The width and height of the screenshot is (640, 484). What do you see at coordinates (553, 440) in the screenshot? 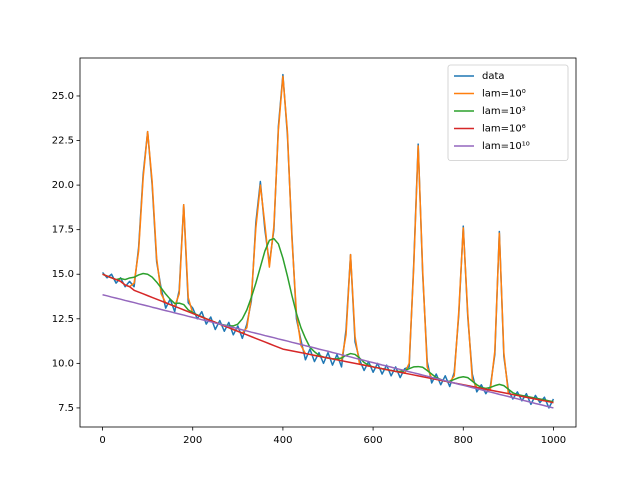
I see `x-tick-label: 1000` at bounding box center [553, 440].